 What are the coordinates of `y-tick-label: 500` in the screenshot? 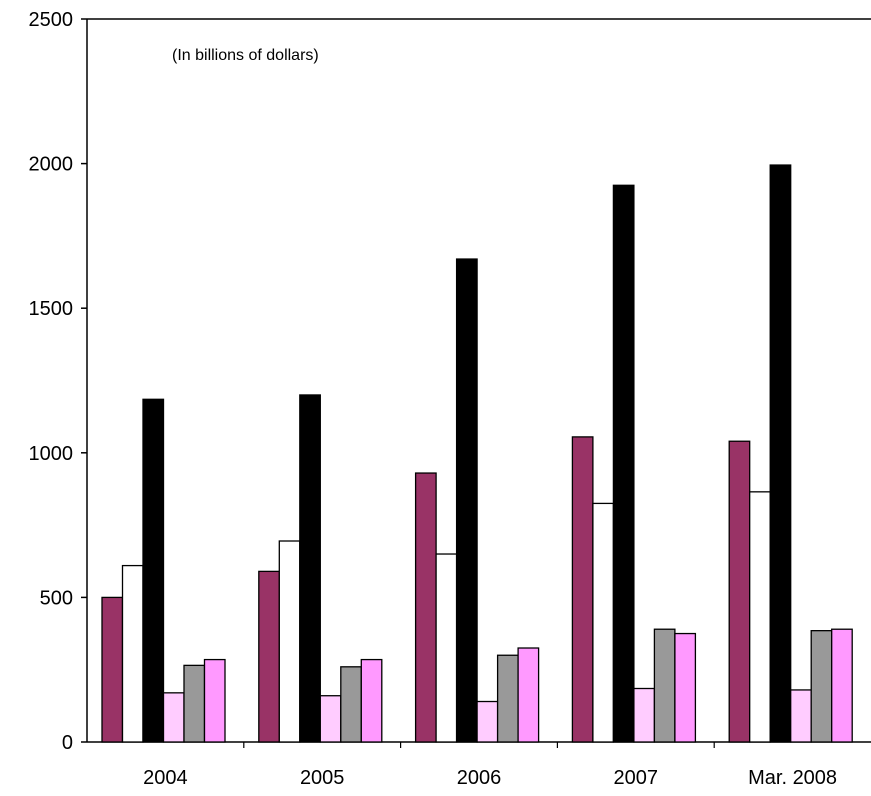 It's located at (56, 598).